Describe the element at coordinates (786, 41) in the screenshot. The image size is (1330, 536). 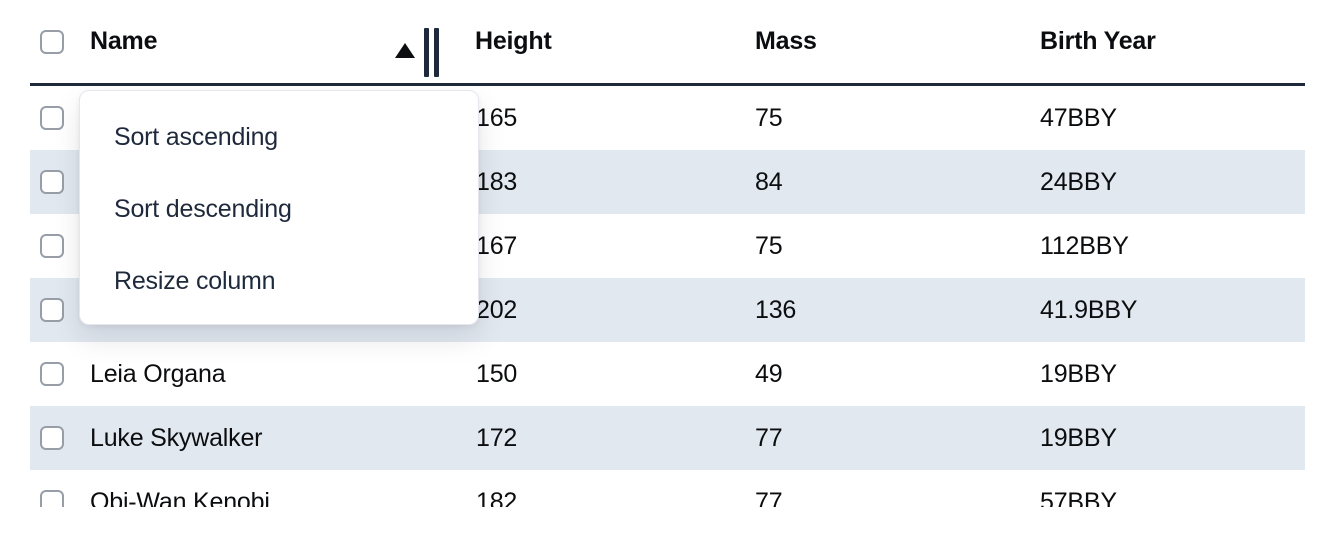
I see `column-header-mass: Mass` at that location.